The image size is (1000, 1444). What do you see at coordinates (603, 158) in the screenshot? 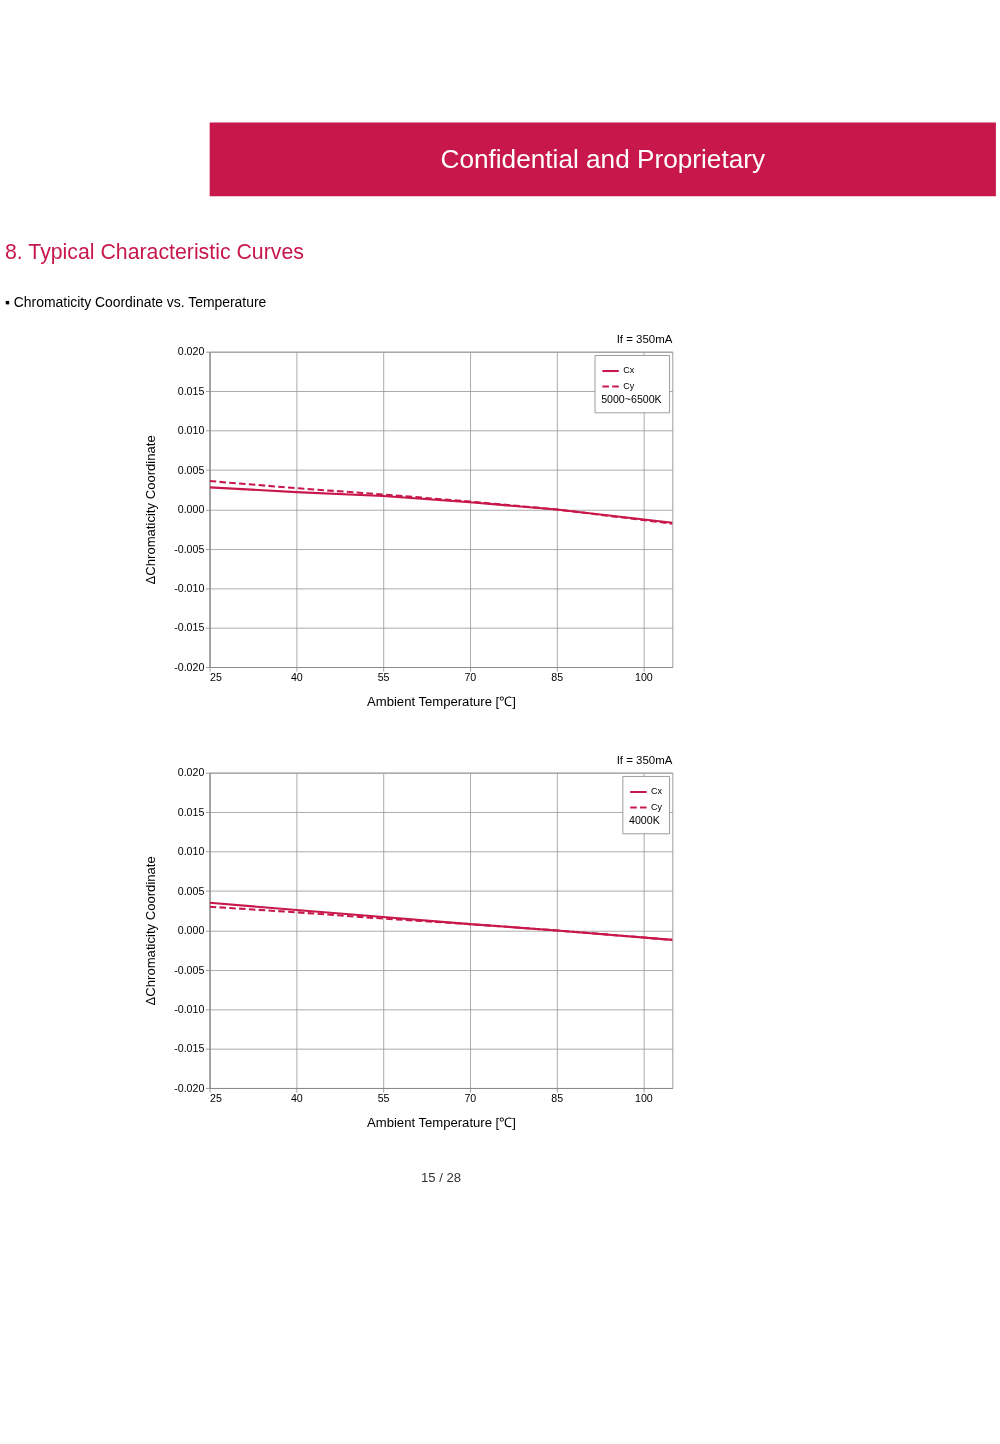
I see `text: Confidential and Proprietary` at bounding box center [603, 158].